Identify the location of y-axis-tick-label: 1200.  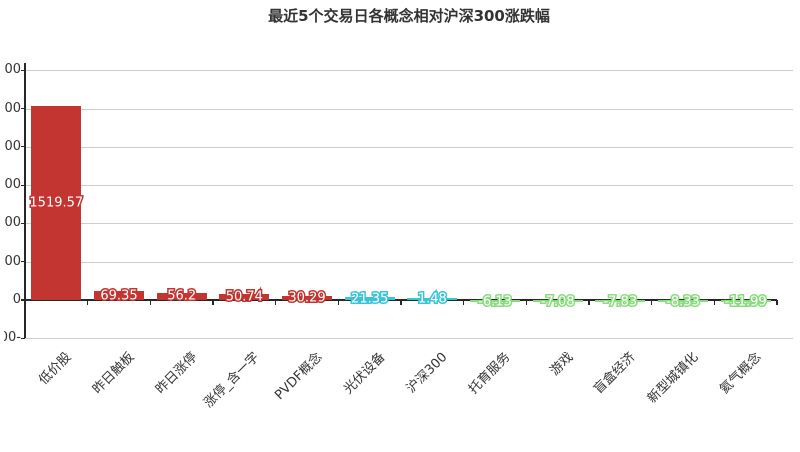
(12, 146).